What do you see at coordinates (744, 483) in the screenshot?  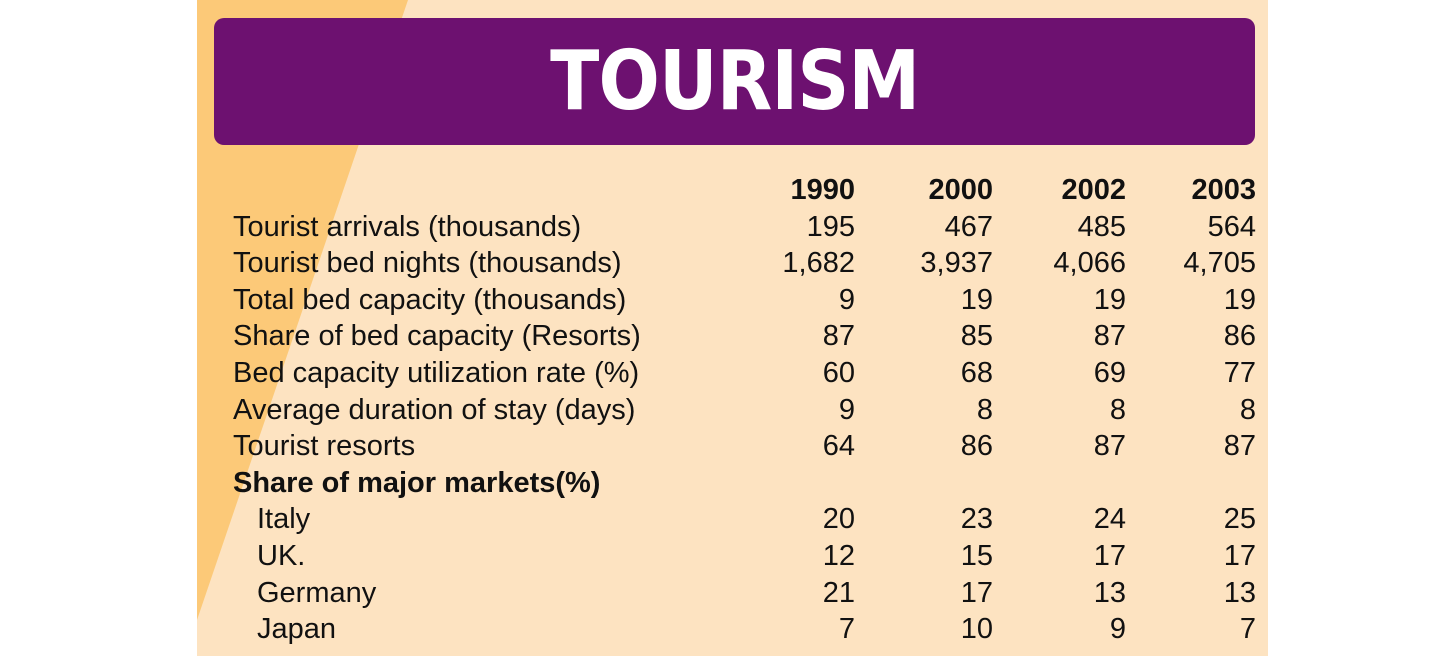 I see `table-row: Share of major markets(%)` at bounding box center [744, 483].